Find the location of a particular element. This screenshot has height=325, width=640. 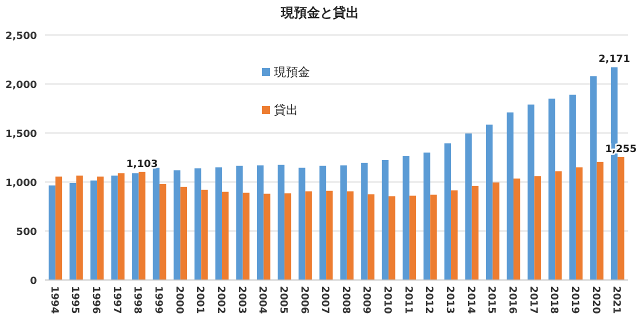

y-tick-label: 2,500 is located at coordinates (21, 36).